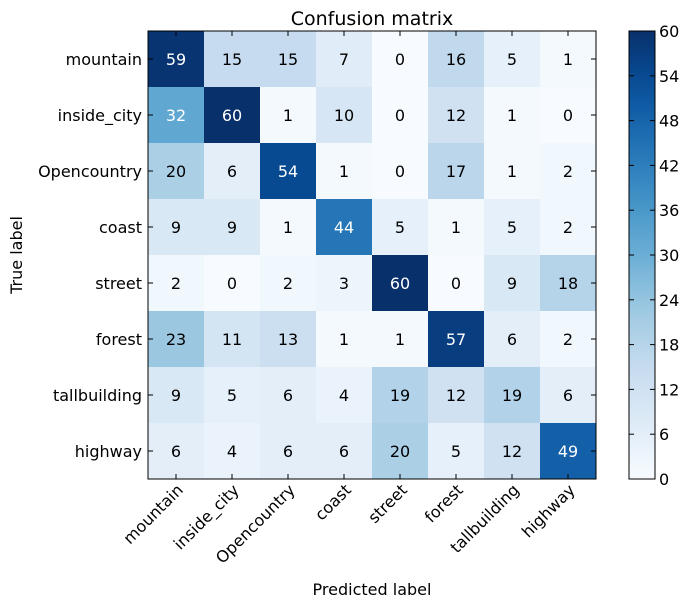 The width and height of the screenshot is (688, 609). I want to click on cell-value-label: 54, so click(288, 171).